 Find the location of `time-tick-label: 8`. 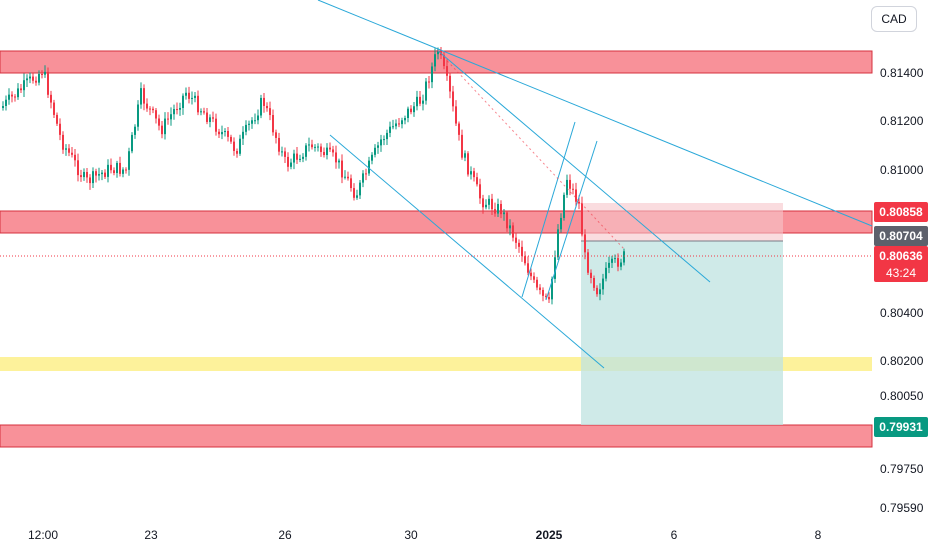

time-tick-label: 8 is located at coordinates (818, 535).